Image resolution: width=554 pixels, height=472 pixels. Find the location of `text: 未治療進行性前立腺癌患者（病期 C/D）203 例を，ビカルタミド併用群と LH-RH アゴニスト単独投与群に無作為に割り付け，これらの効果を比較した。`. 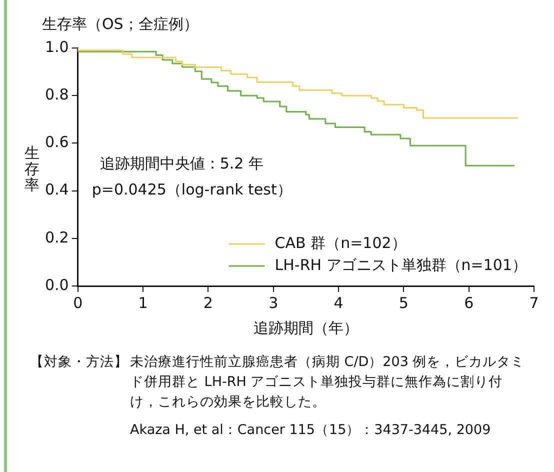

text: 未治療進行性前立腺癌患者（病期 C/D）203 例を，ビカルタミド併用群と LH-RH アゴニスト単独投与群に無作為に割り付け，これらの効果を比較した。 is located at coordinates (328, 382).